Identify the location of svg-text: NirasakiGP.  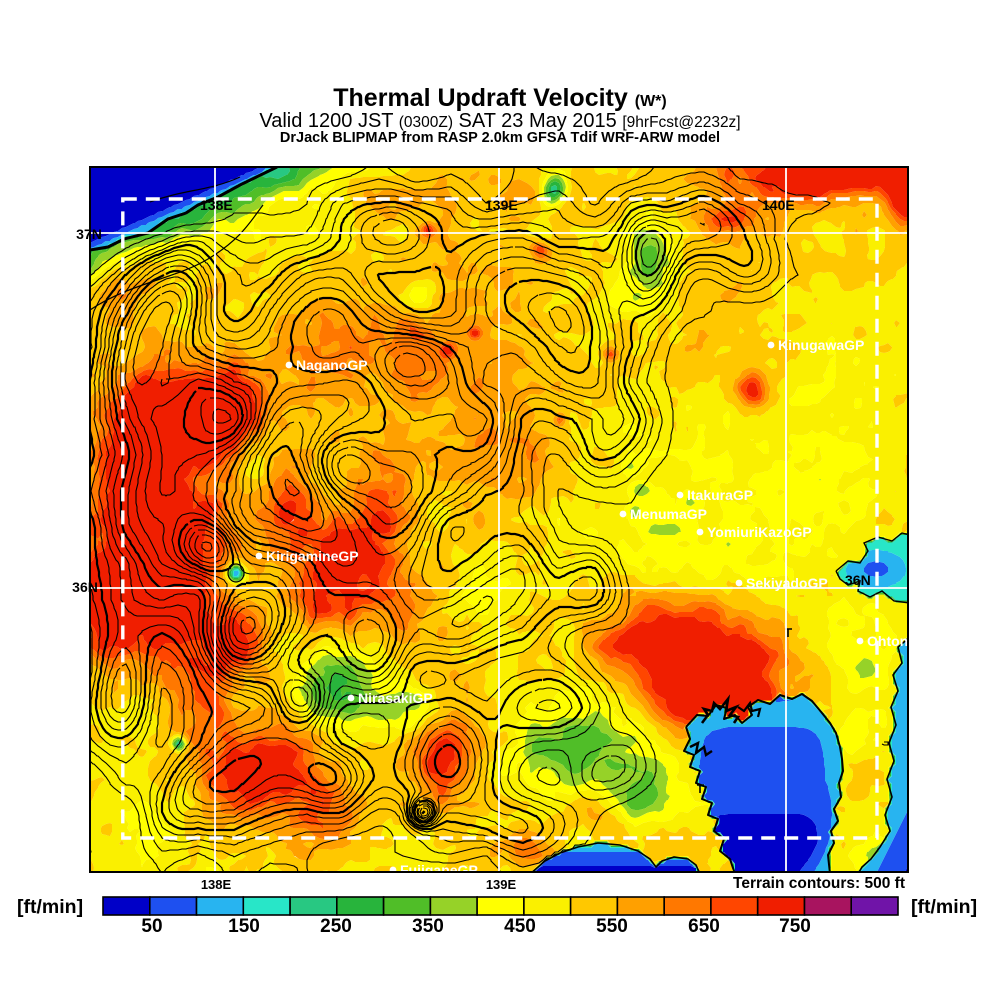
(395, 698).